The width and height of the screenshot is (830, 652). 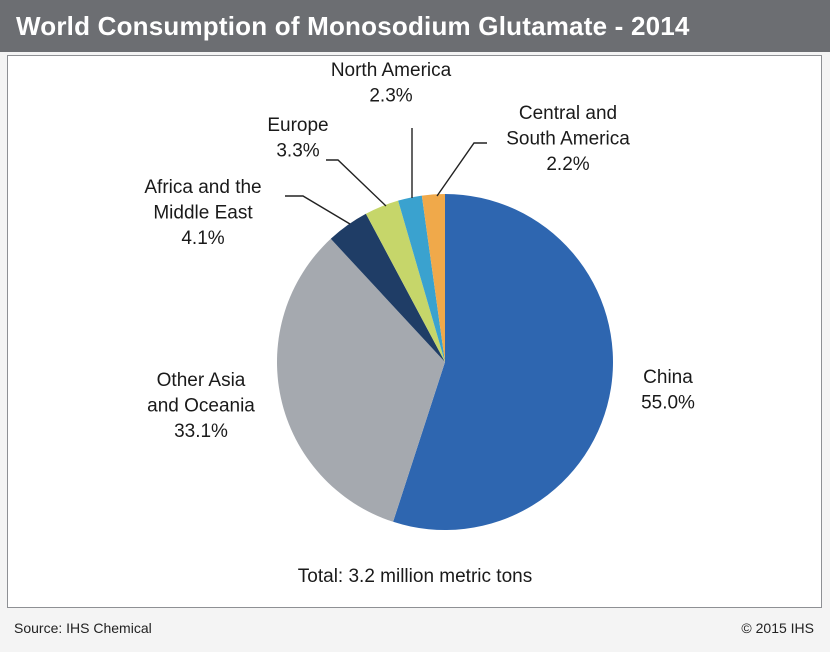 I want to click on slice-label-africa-and-the-middle-east: Africa and the Middle East 4.1%, so click(x=202, y=213).